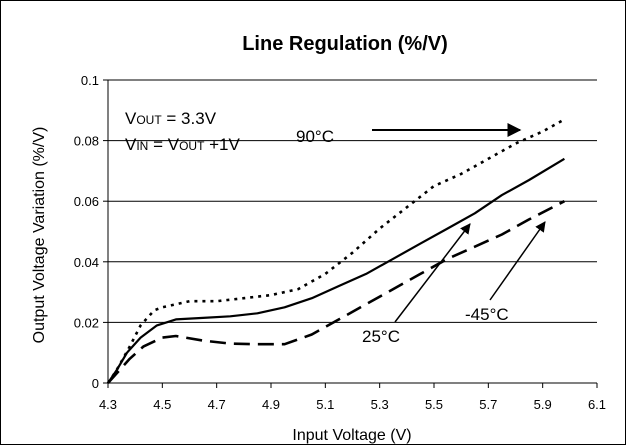  Describe the element at coordinates (171, 118) in the screenshot. I see `vout-annotation: VOUT = 3.3V` at that location.